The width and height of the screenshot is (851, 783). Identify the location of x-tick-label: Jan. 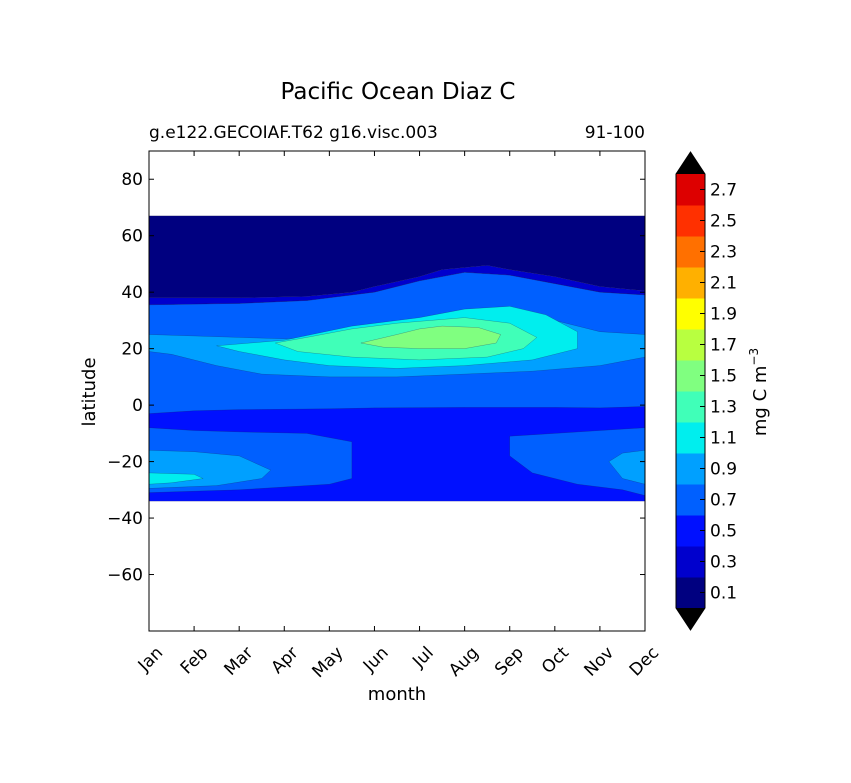
(150, 659).